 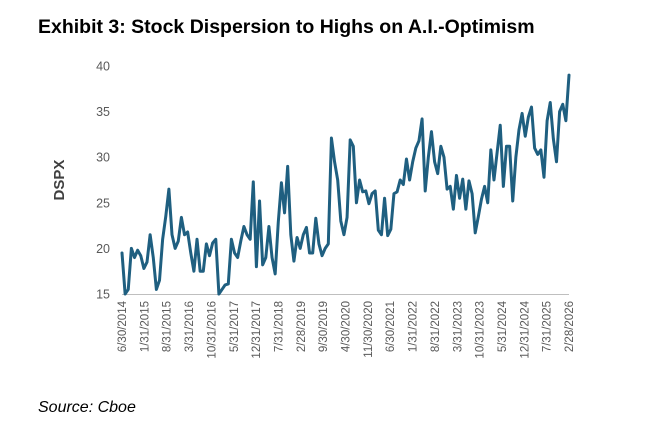 What do you see at coordinates (190, 326) in the screenshot?
I see `x-tick-label: 3/31/2016` at bounding box center [190, 326].